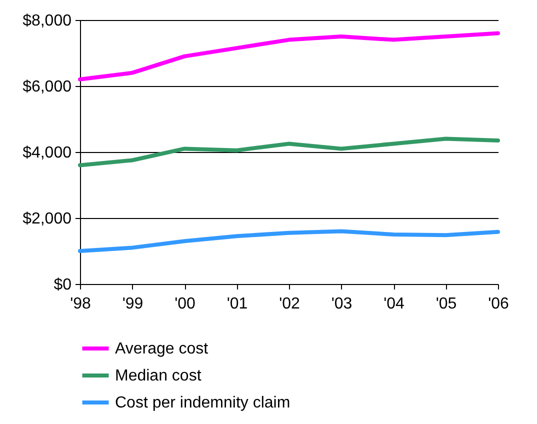 This screenshot has height=424, width=537. Describe the element at coordinates (158, 376) in the screenshot. I see `legend-label: Median cost` at that location.